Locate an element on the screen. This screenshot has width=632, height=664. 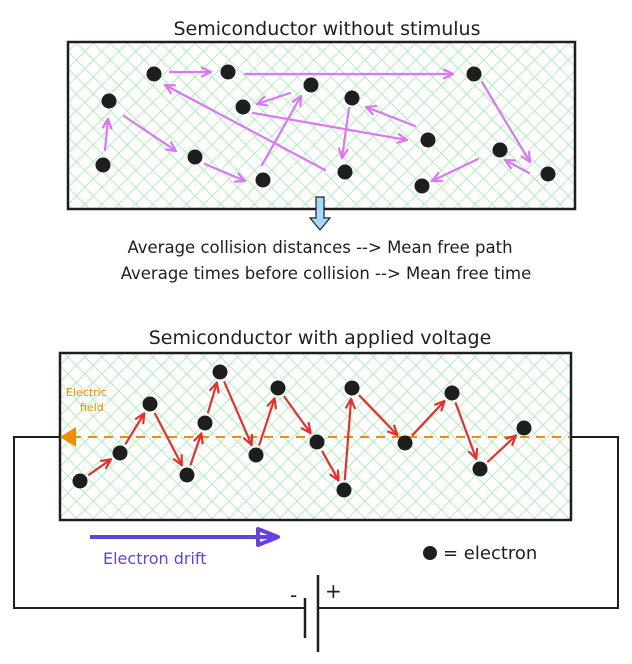
battery-plus: + is located at coordinates (333, 591).